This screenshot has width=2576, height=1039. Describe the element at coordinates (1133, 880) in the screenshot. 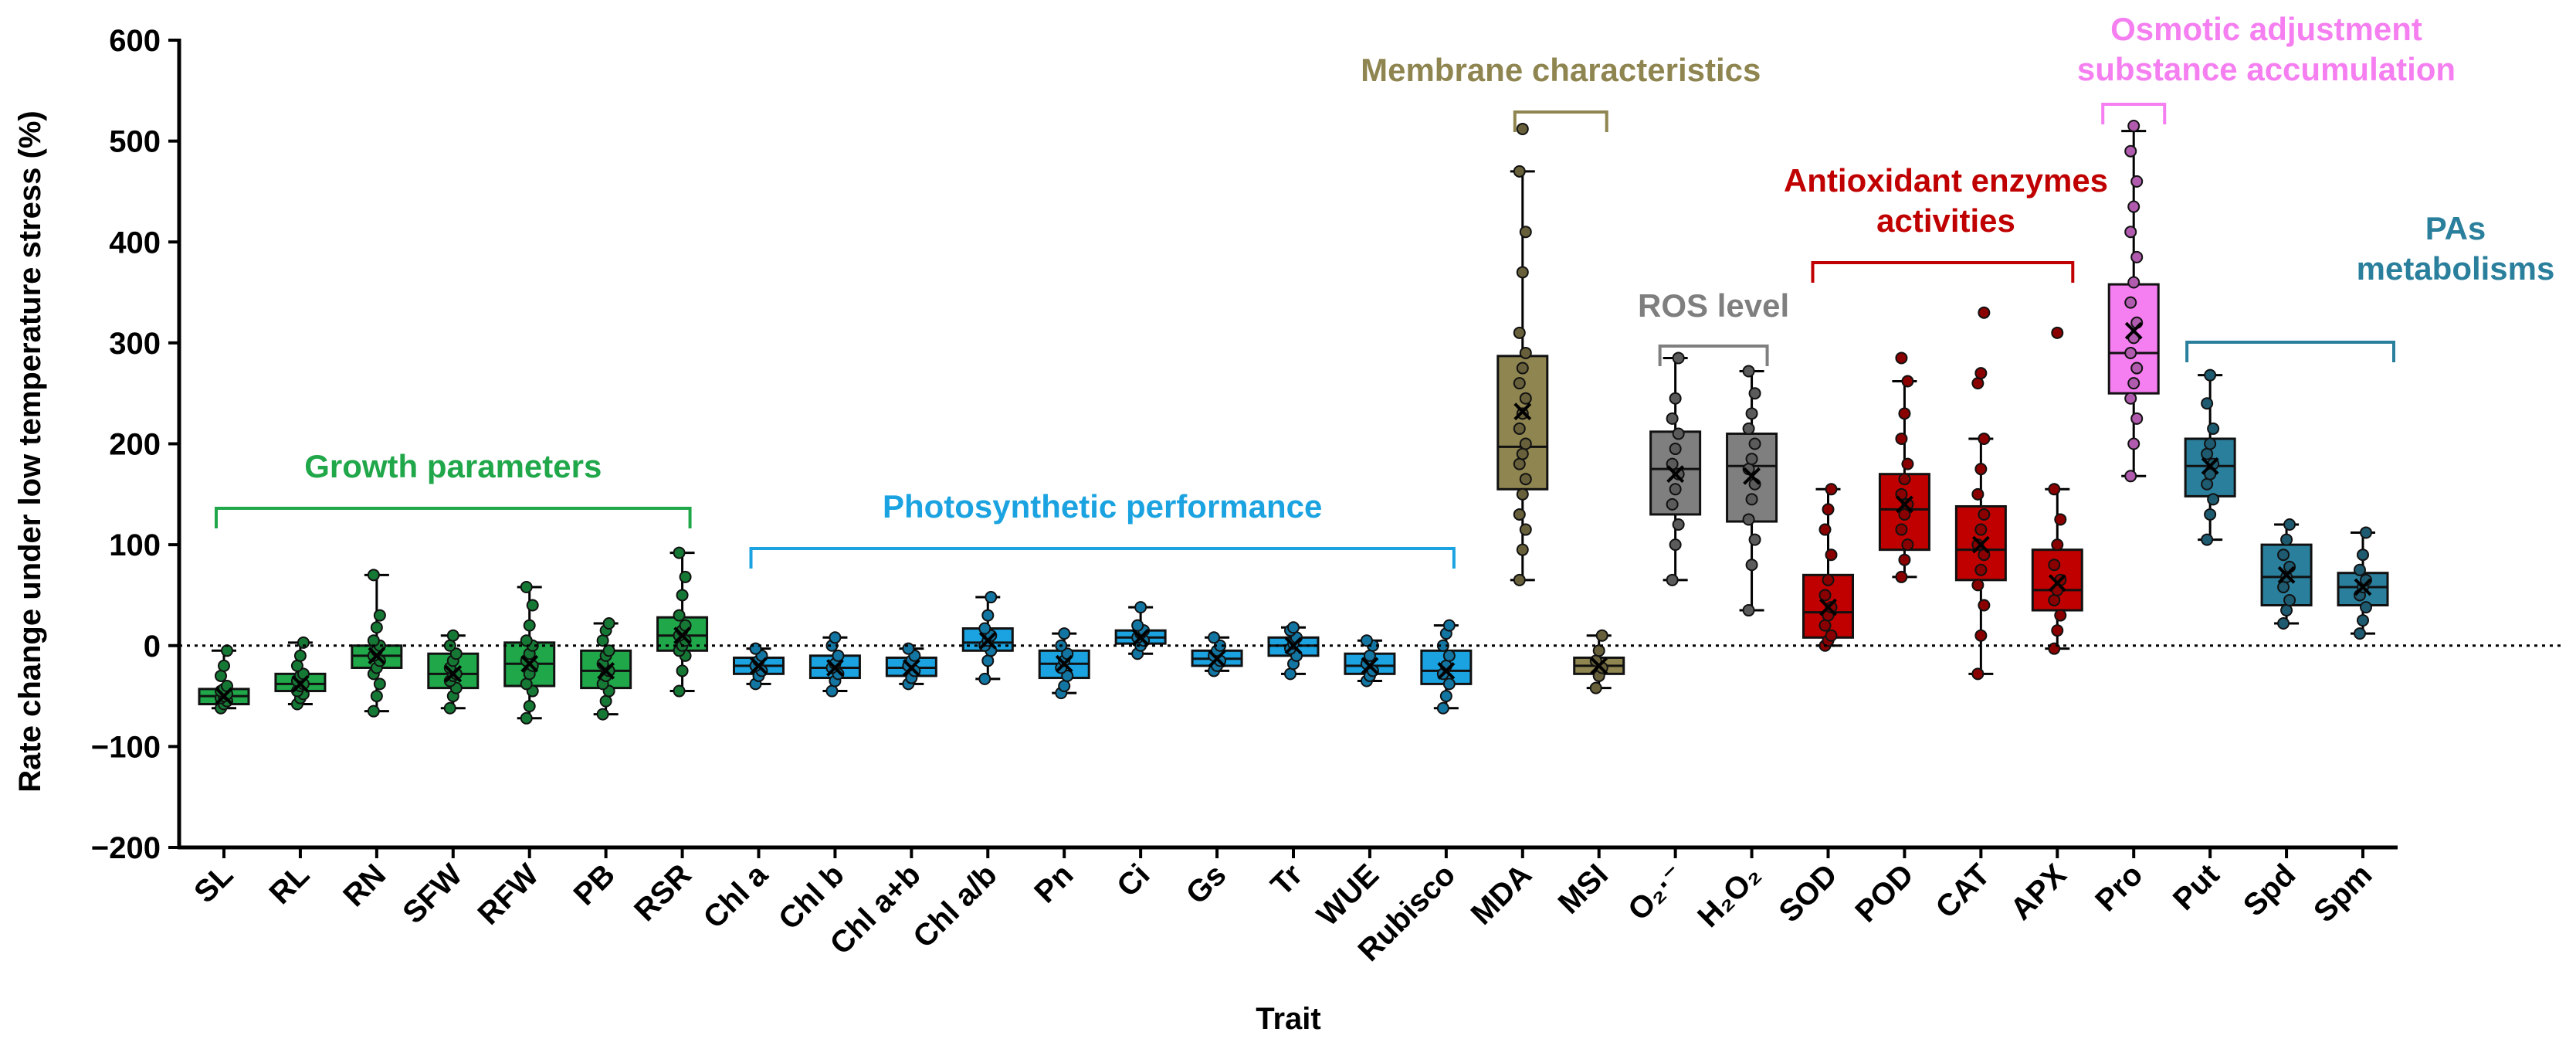

I see `x-tick-label: Ci` at that location.